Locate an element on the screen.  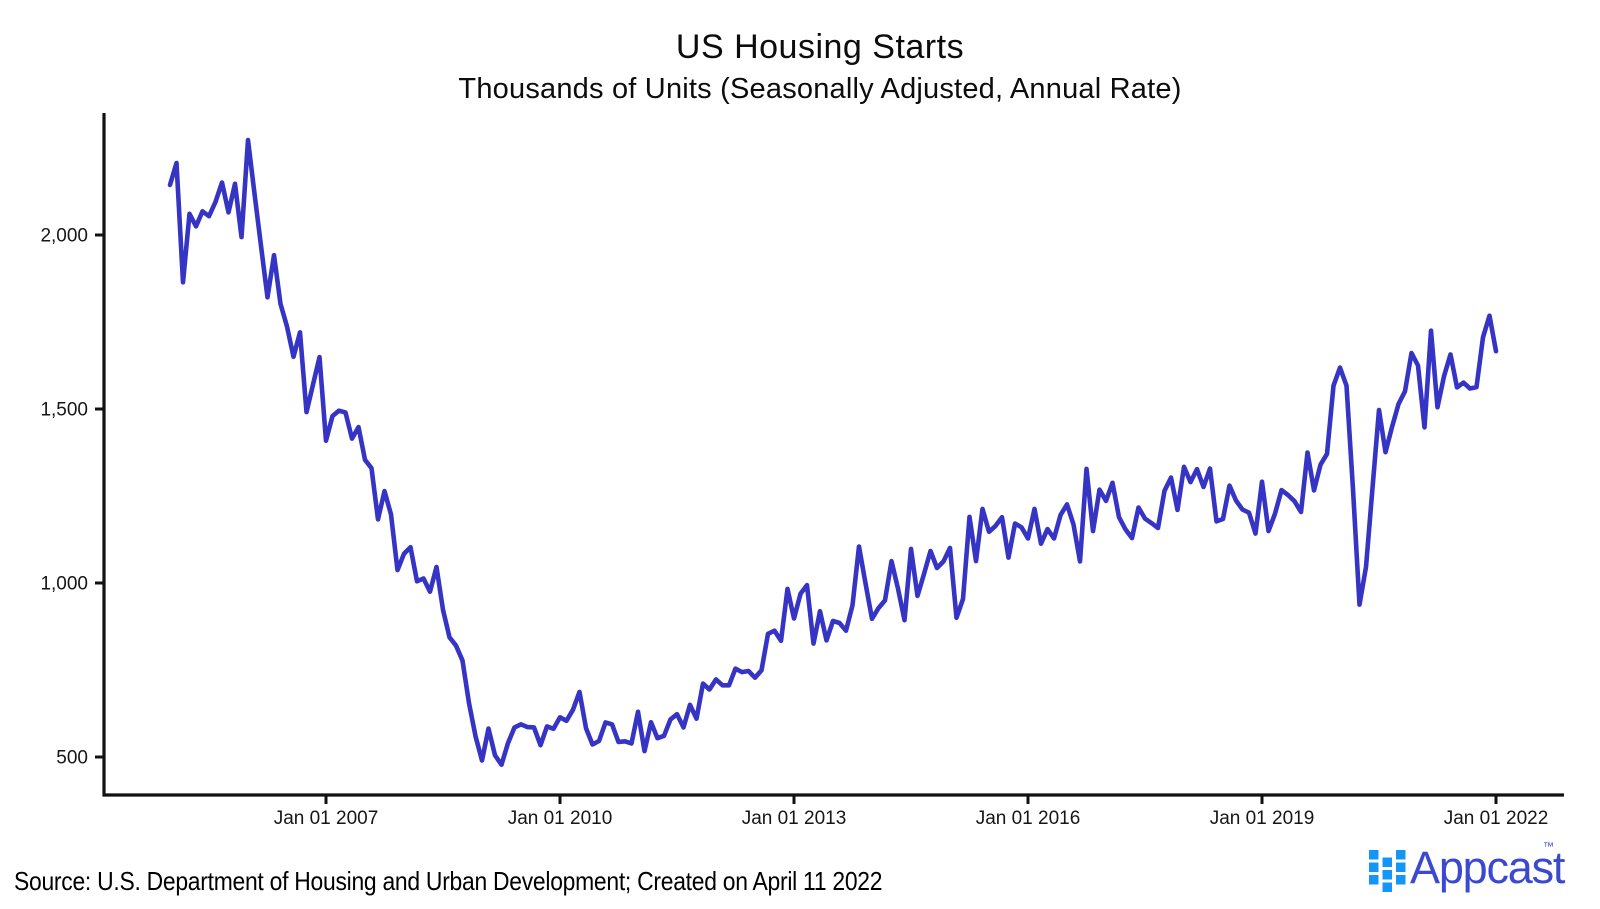
y-axis-tick-label: 2,000 is located at coordinates (64, 236).